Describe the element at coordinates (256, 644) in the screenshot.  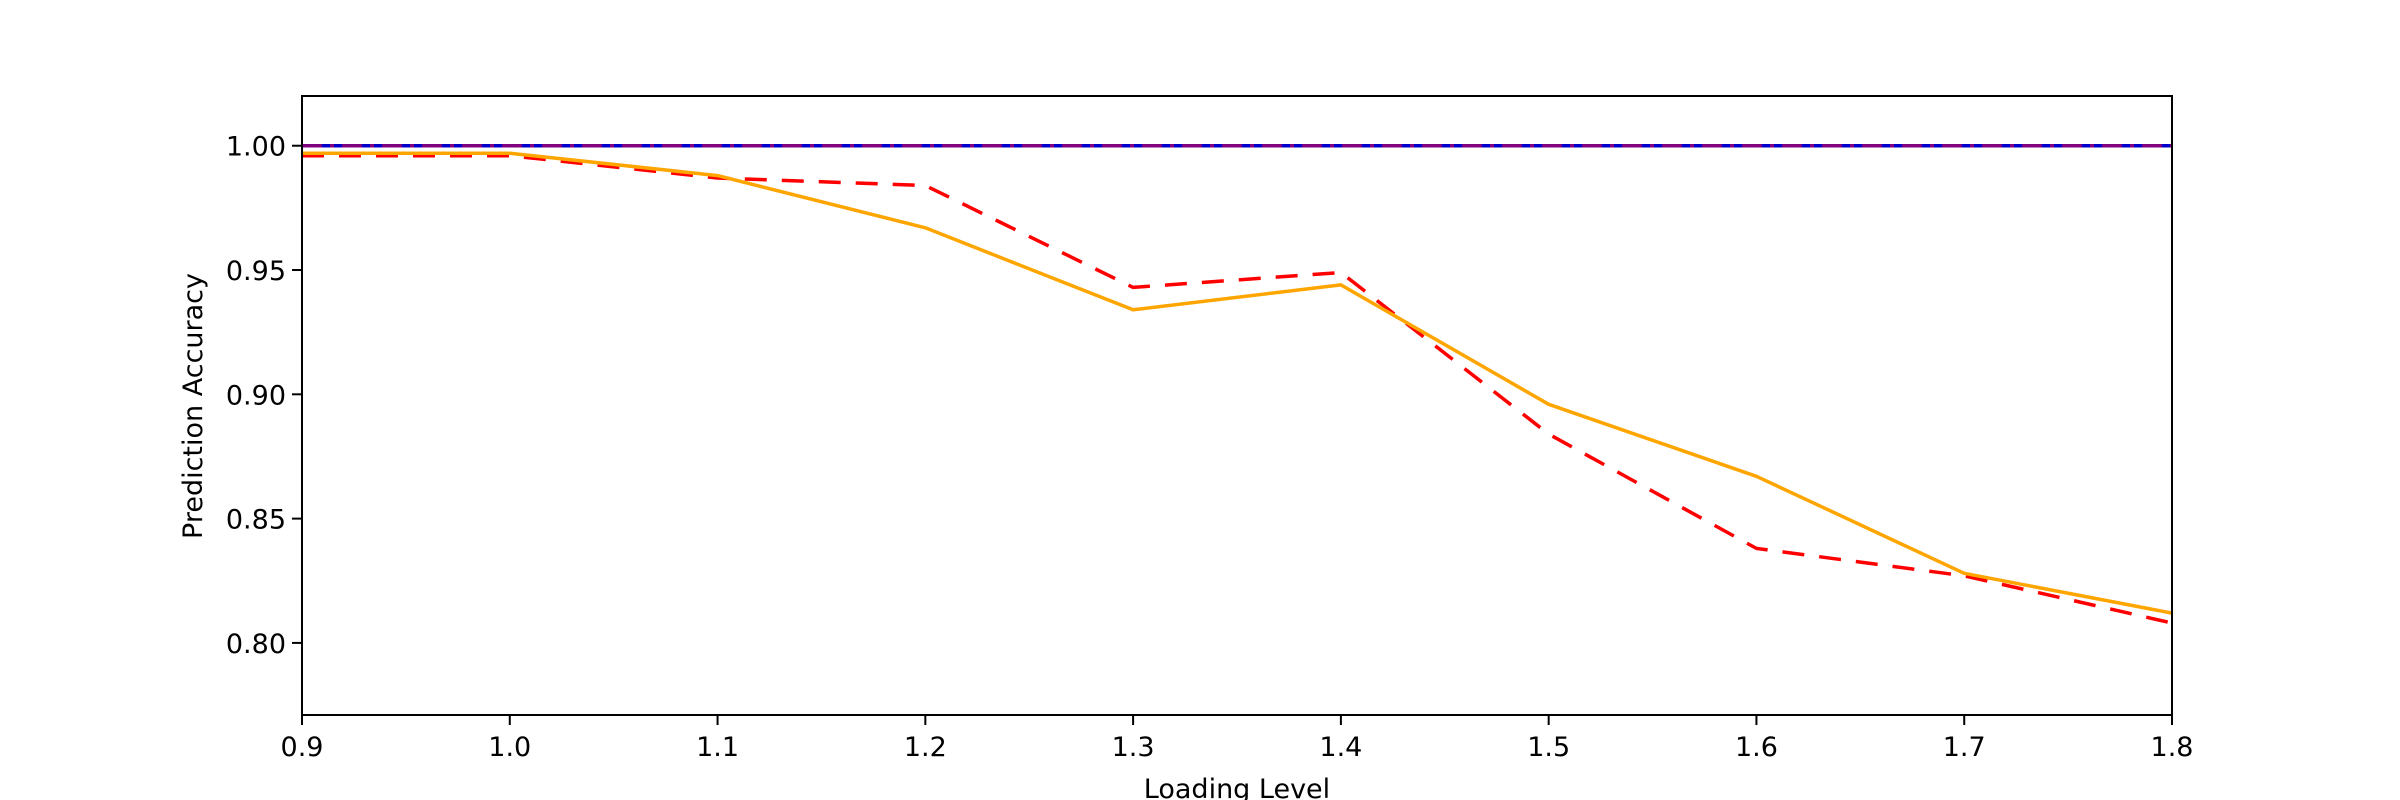
I see `y-tick-label: 0.80` at that location.